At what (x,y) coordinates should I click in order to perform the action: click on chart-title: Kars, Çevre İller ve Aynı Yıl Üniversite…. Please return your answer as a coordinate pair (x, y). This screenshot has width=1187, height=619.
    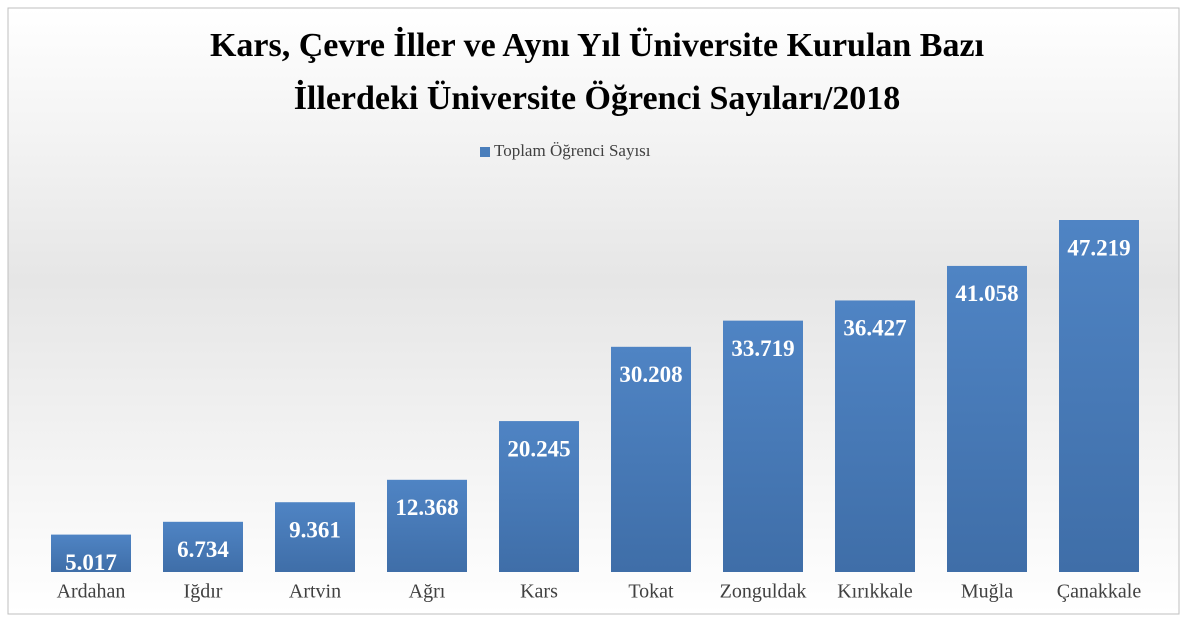
    Looking at the image, I should click on (597, 45).